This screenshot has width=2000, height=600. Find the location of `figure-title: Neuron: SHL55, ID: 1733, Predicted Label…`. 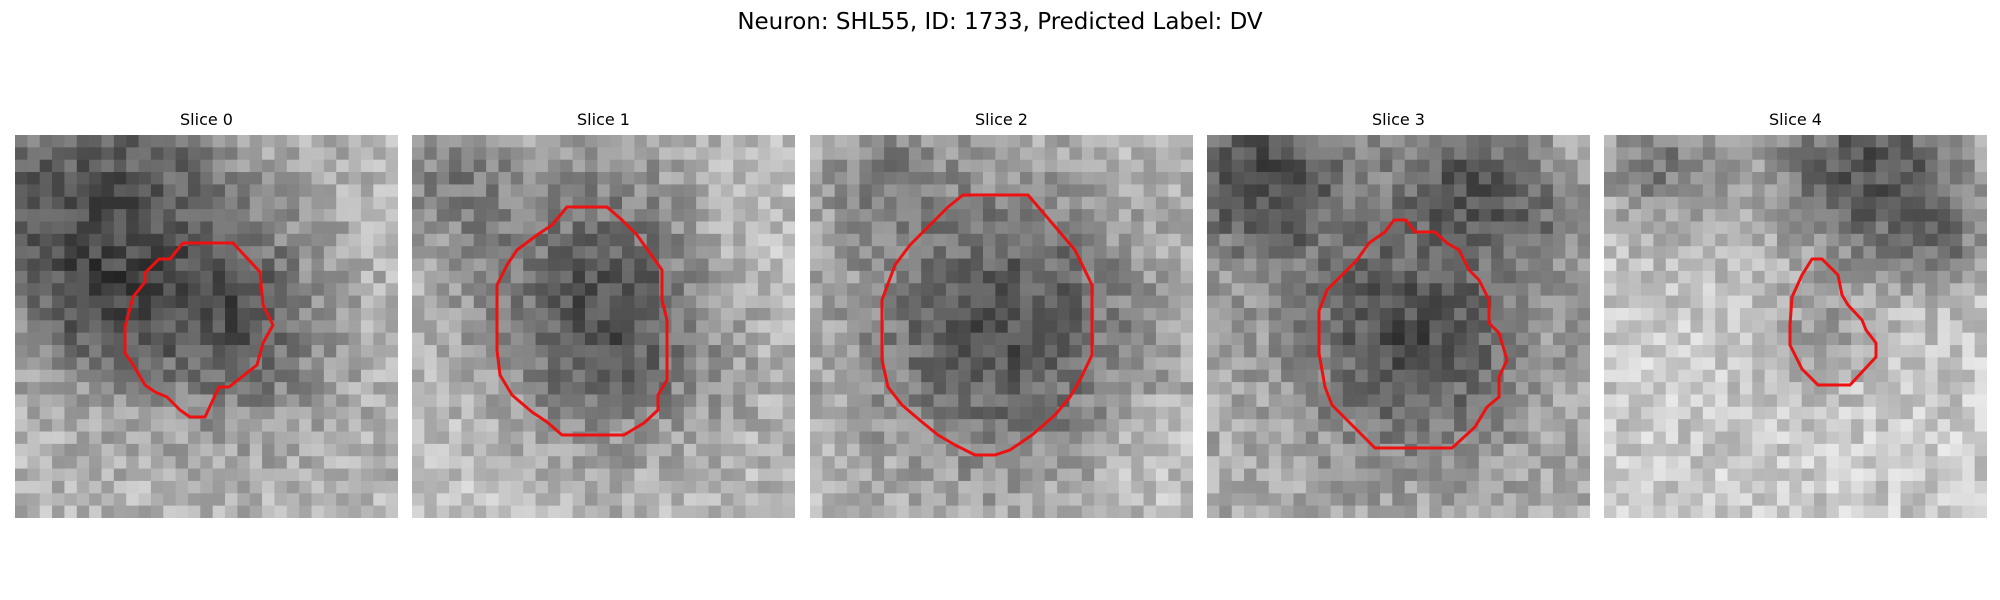

figure-title: Neuron: SHL55, ID: 1733, Predicted Label… is located at coordinates (1000, 22).